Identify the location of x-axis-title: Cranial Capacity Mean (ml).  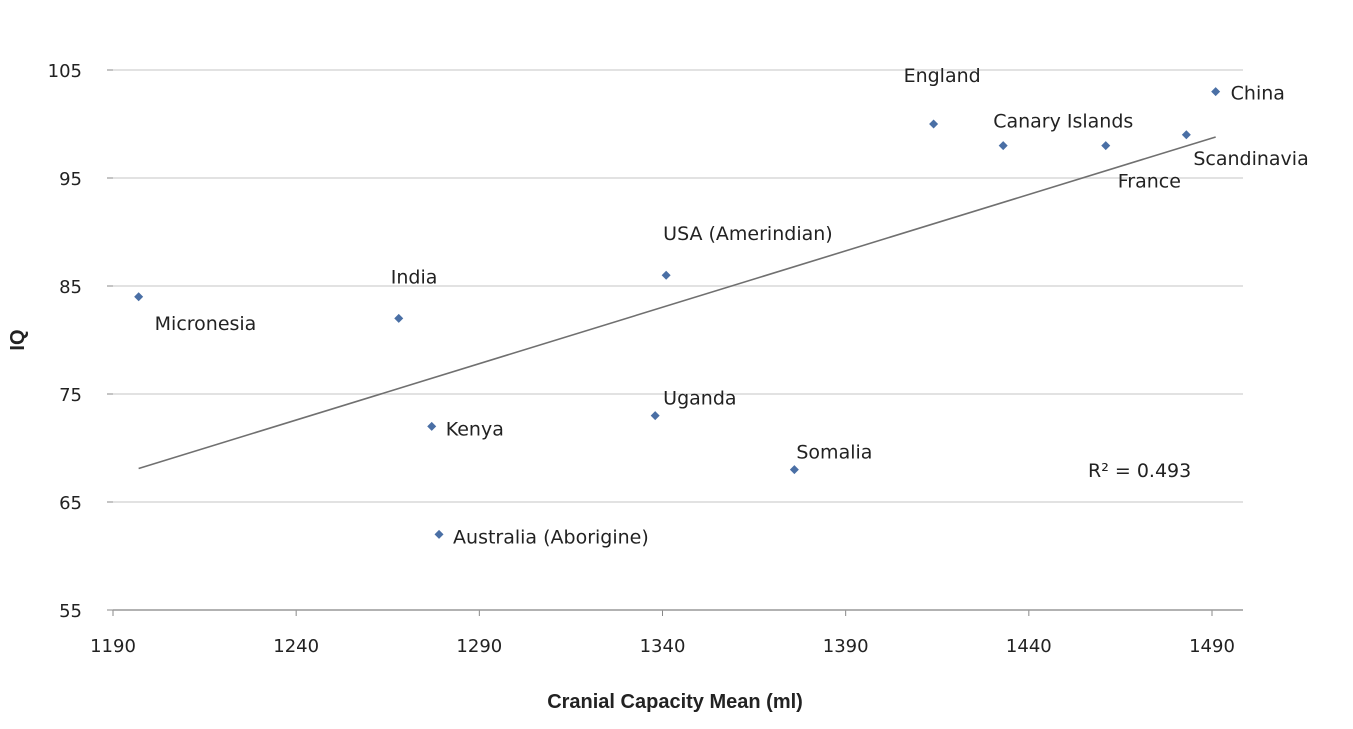
(675, 702).